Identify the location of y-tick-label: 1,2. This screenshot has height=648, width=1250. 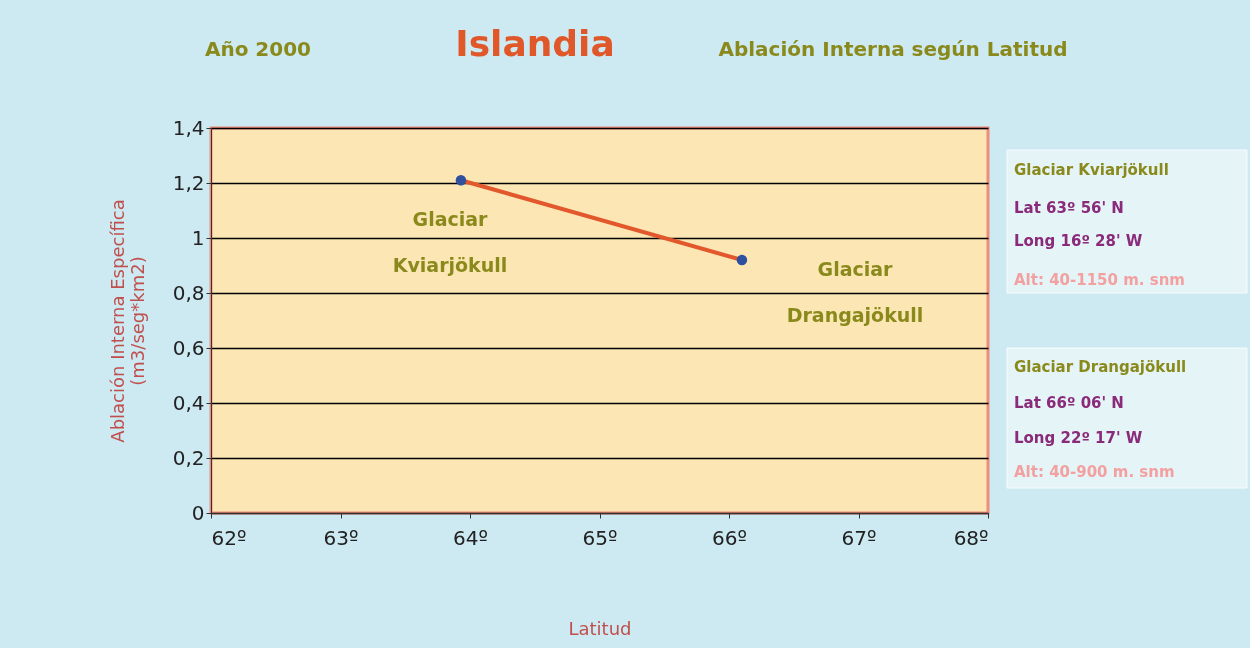
(188, 182).